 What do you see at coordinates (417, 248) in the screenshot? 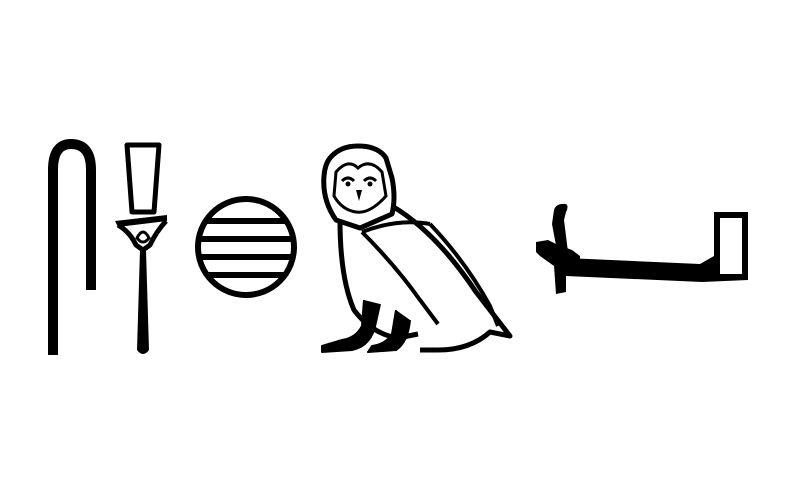
I see `owl-icon` at bounding box center [417, 248].